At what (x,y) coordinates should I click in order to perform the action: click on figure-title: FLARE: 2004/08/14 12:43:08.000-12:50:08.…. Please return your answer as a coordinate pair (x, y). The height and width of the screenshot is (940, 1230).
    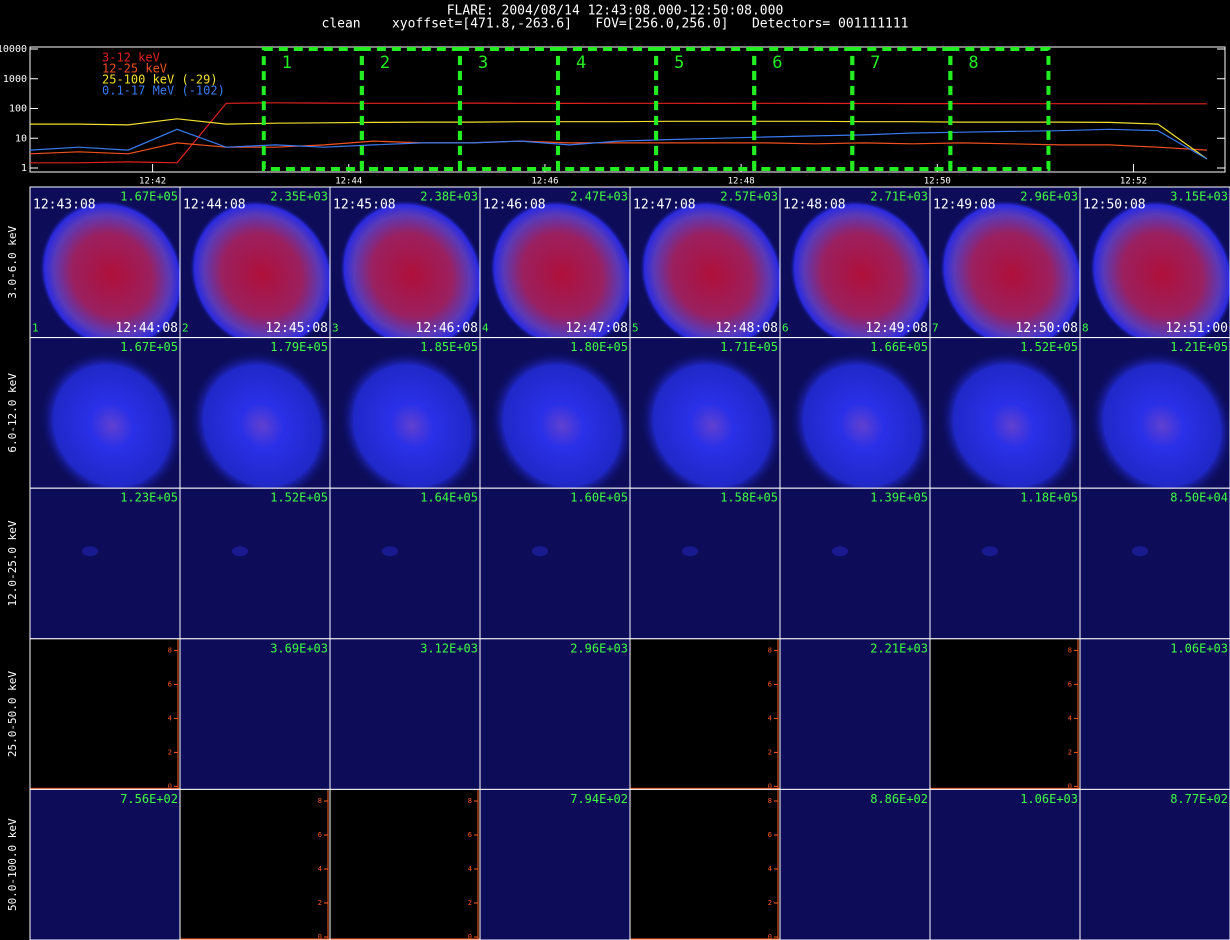
    Looking at the image, I should click on (615, 11).